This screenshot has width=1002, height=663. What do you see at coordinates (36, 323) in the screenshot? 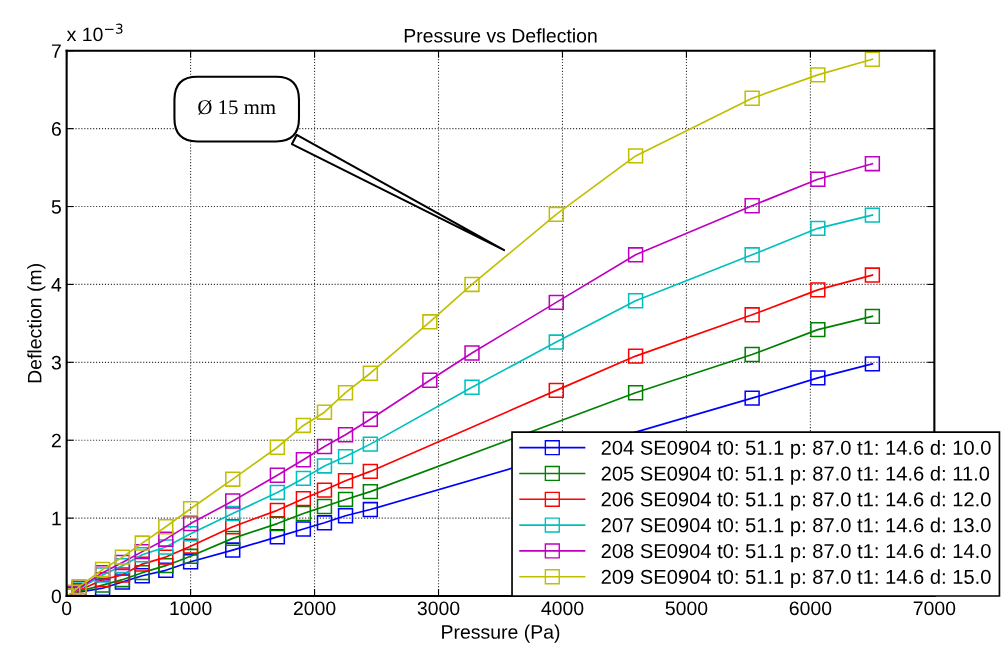
I see `y-axis-title: Deflection (m)` at bounding box center [36, 323].